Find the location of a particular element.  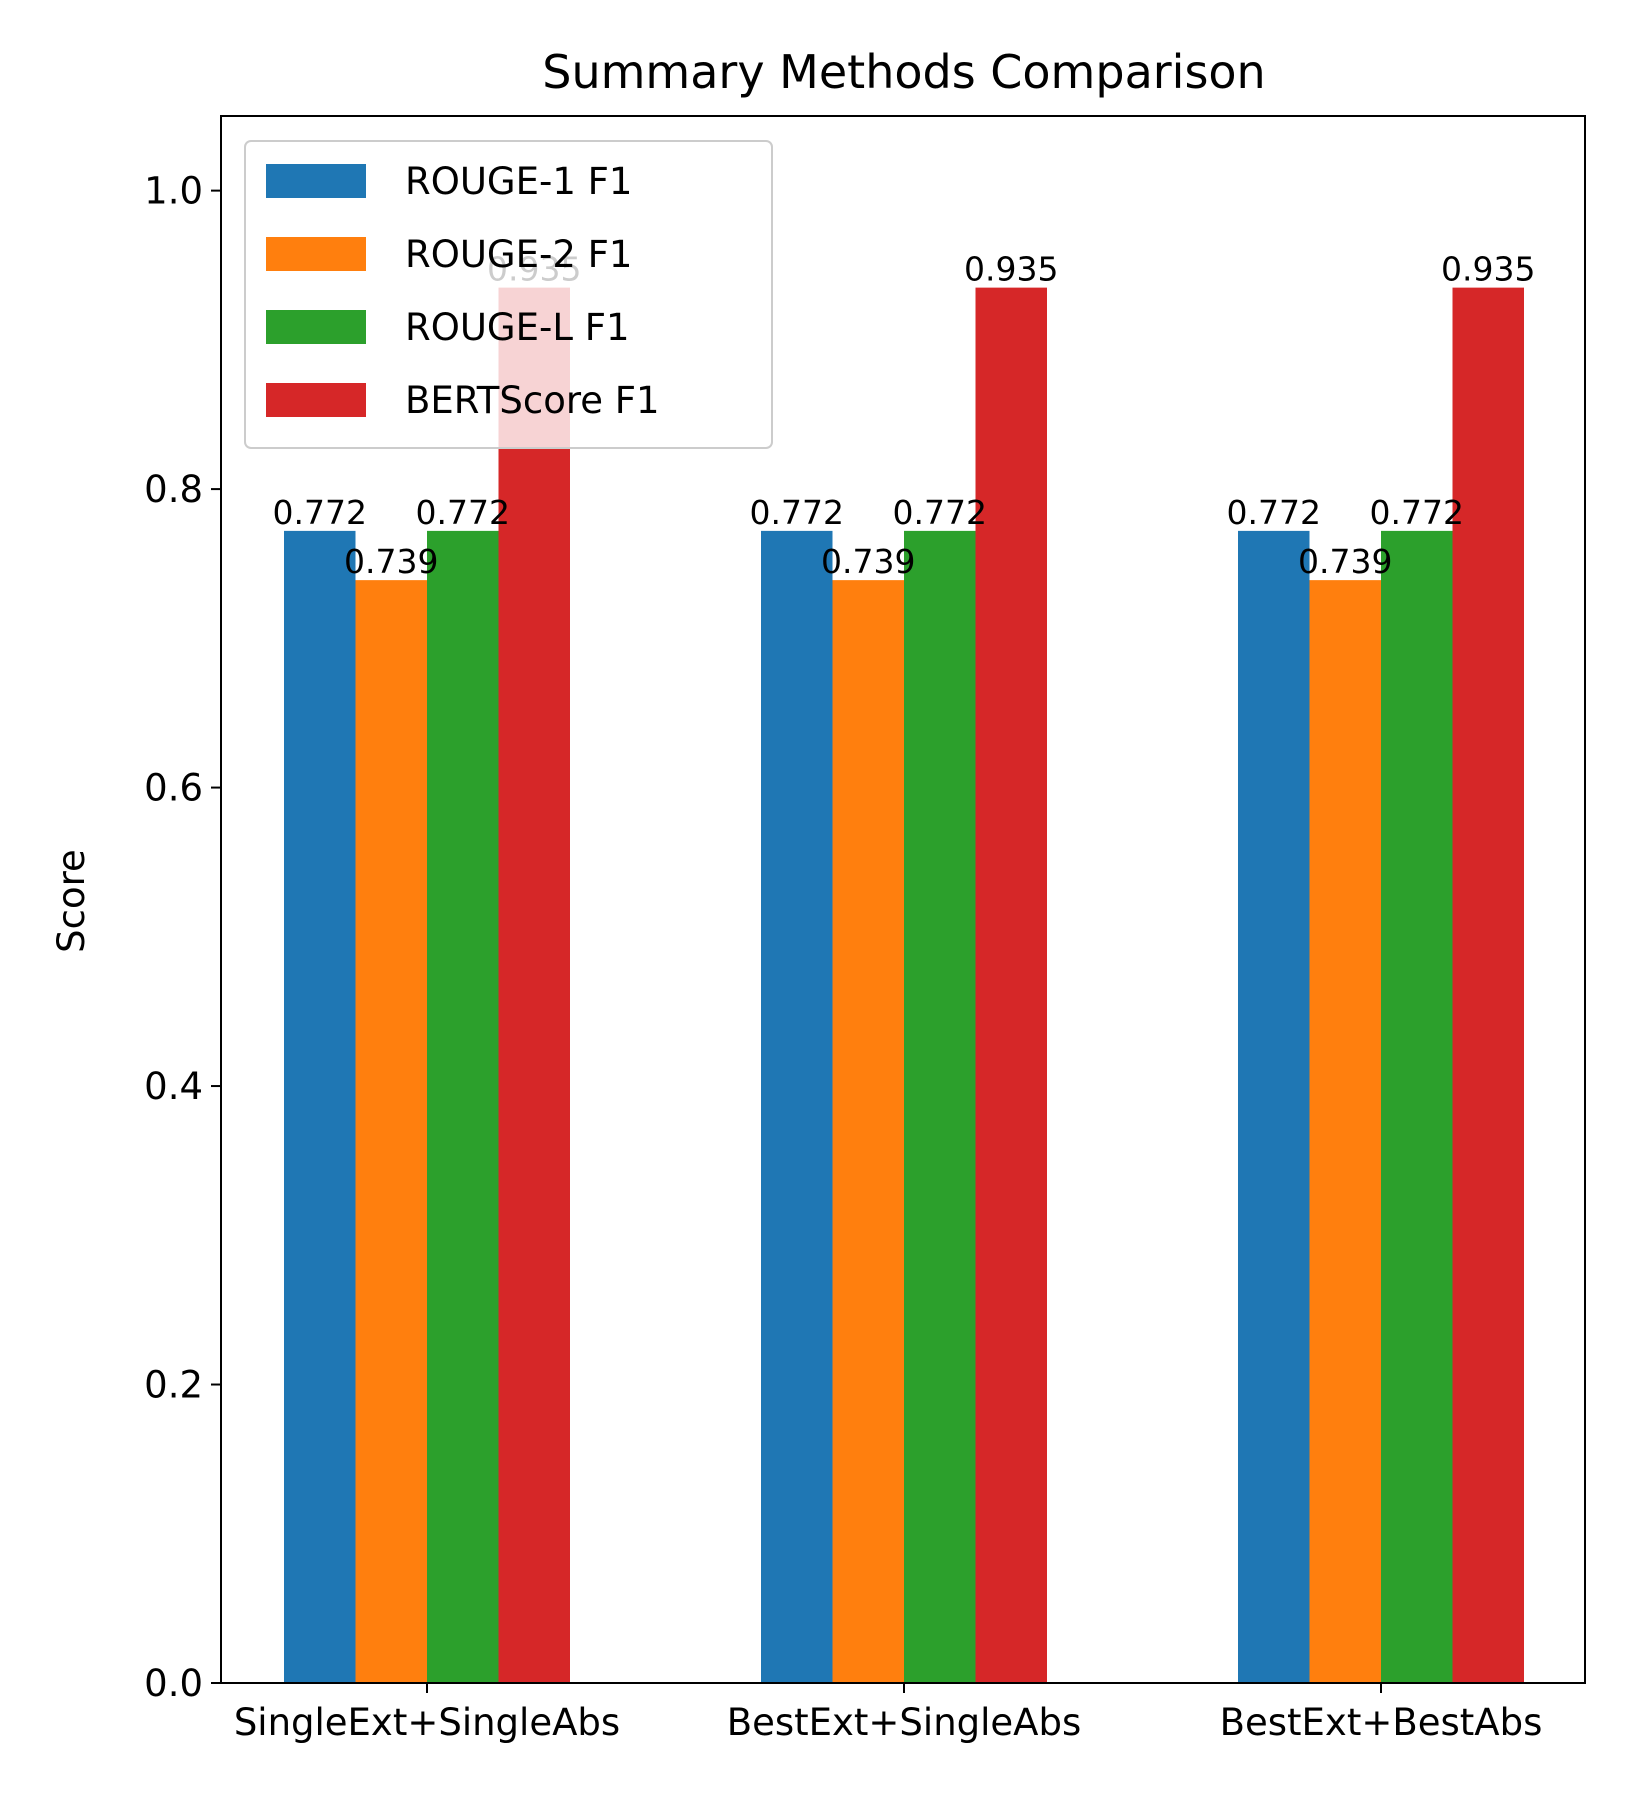

data-label-3-series-3: 0.772 is located at coordinates (1417, 512).